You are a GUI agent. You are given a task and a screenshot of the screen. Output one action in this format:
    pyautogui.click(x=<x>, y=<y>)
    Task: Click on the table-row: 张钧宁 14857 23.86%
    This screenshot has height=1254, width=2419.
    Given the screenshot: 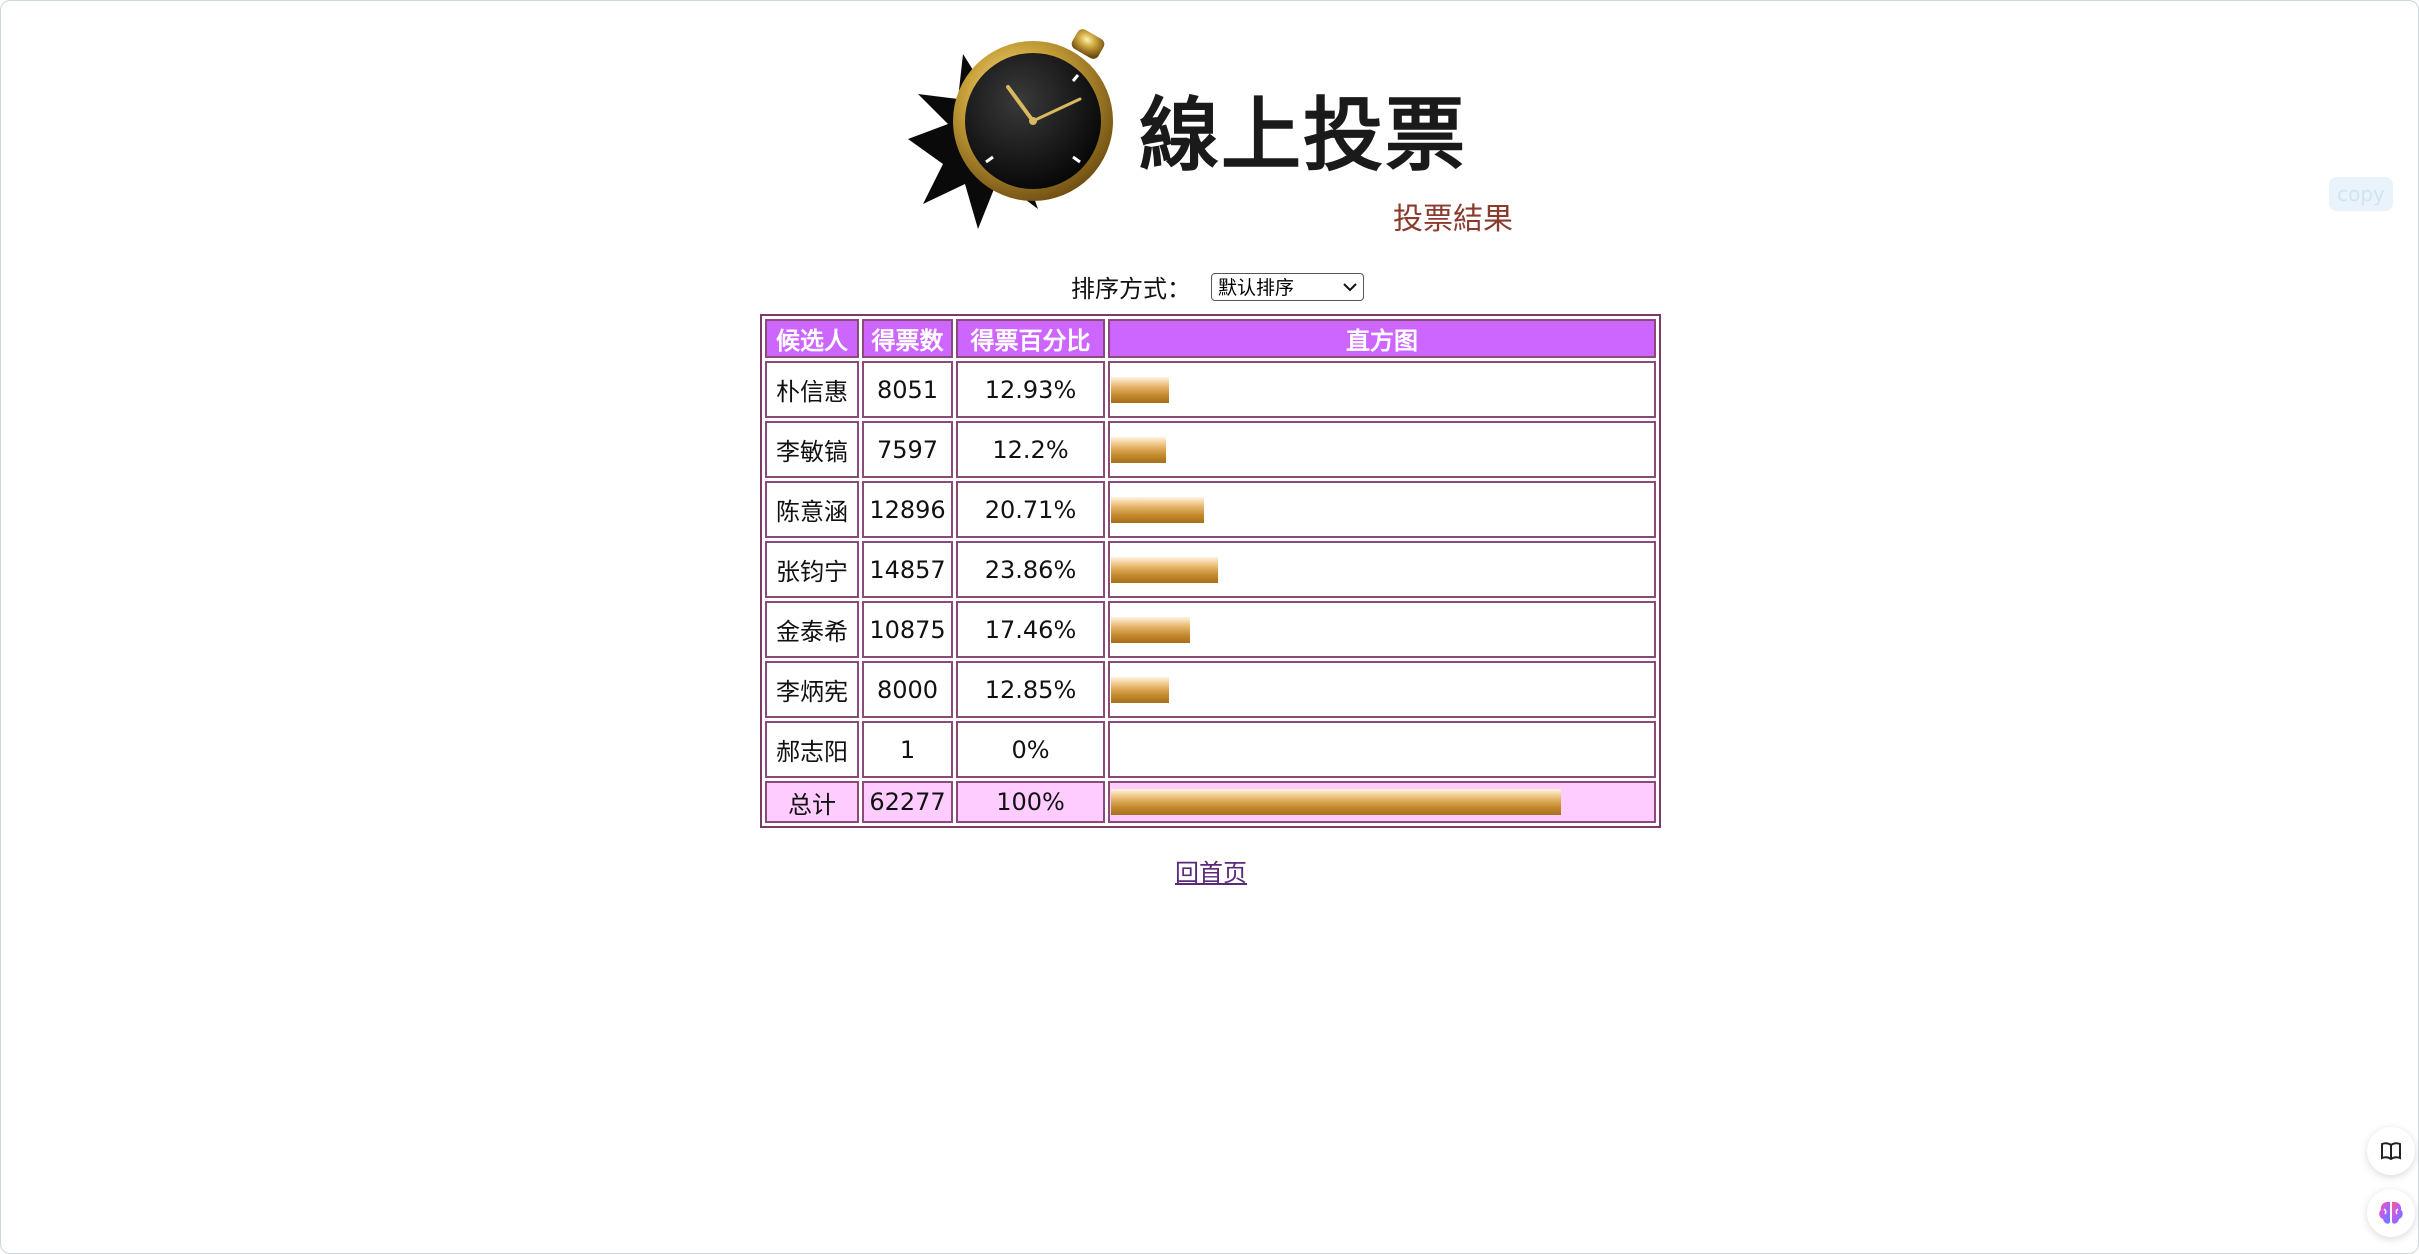 What is the action you would take?
    pyautogui.click(x=1210, y=569)
    